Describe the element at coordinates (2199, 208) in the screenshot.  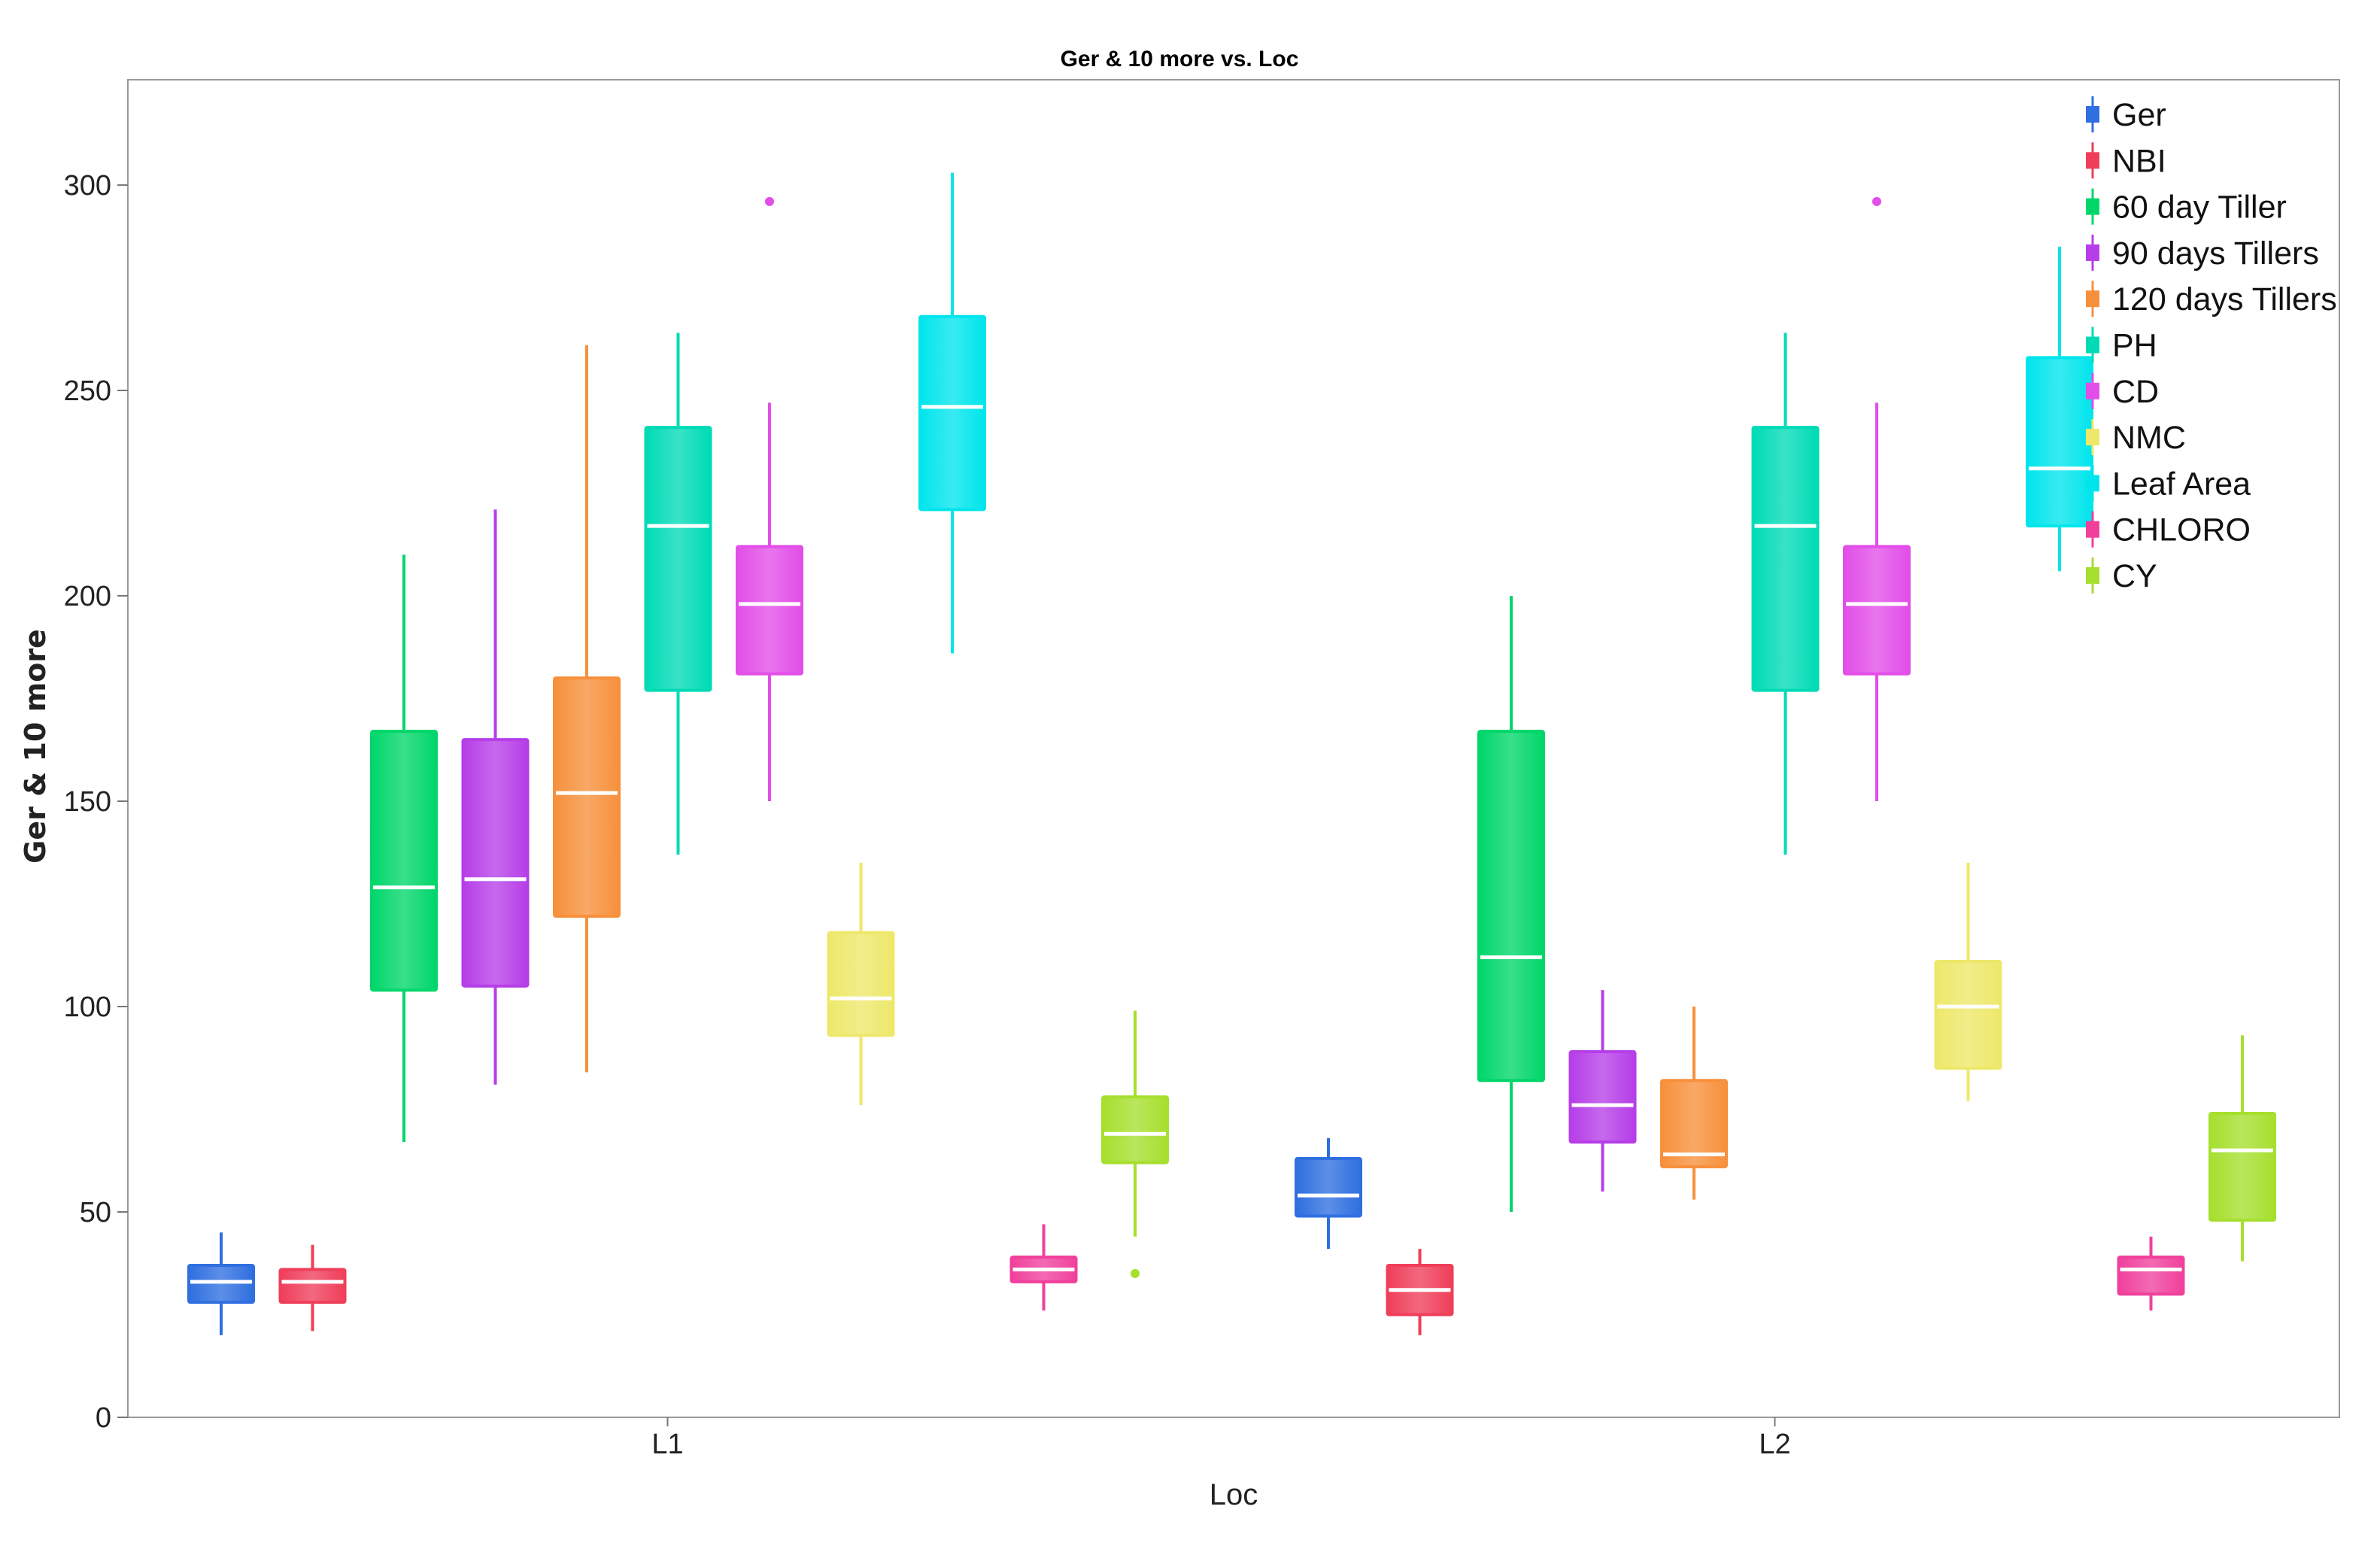
I see `legend-label: 60 day Tiller` at that location.